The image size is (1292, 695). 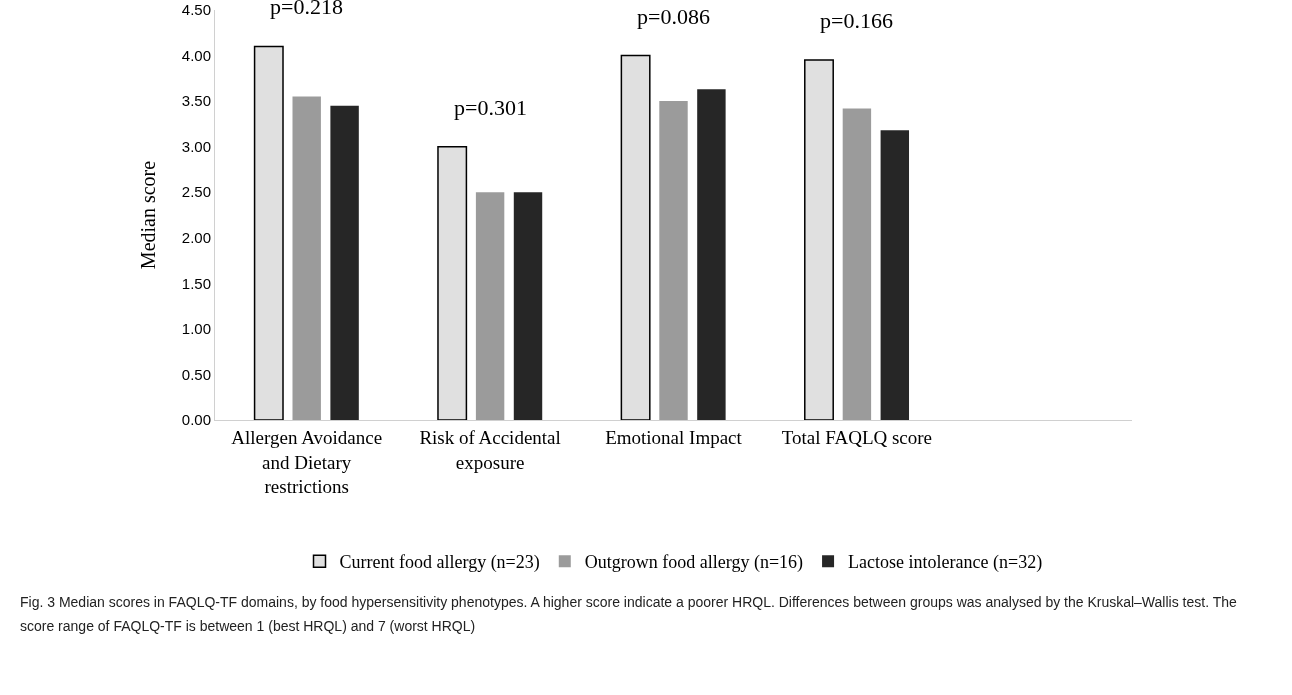 I want to click on y-tick-label: 0.00, so click(x=196, y=420).